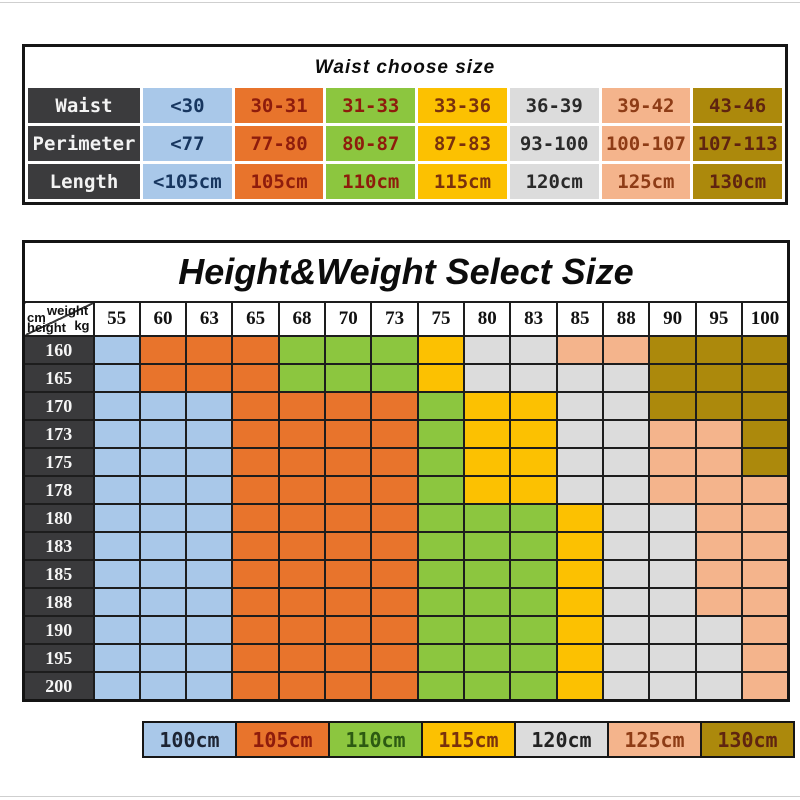 This screenshot has height=800, width=800. What do you see at coordinates (737, 143) in the screenshot?
I see `waist-size-cell: 107-113` at bounding box center [737, 143].